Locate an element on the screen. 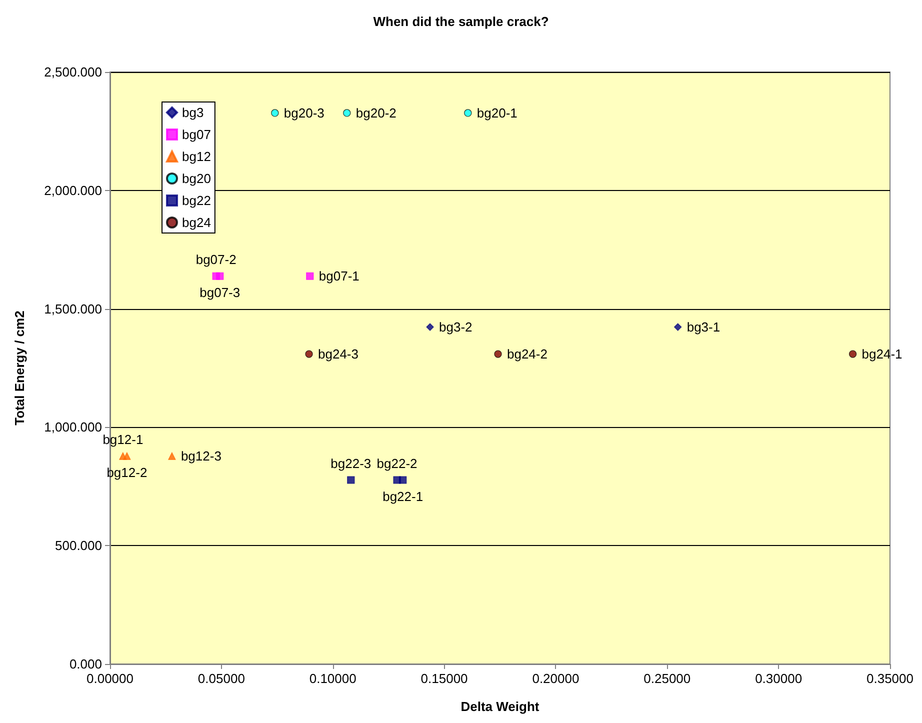 Image resolution: width=922 pixels, height=723 pixels. x-tick-label: 0.10000 is located at coordinates (332, 678).